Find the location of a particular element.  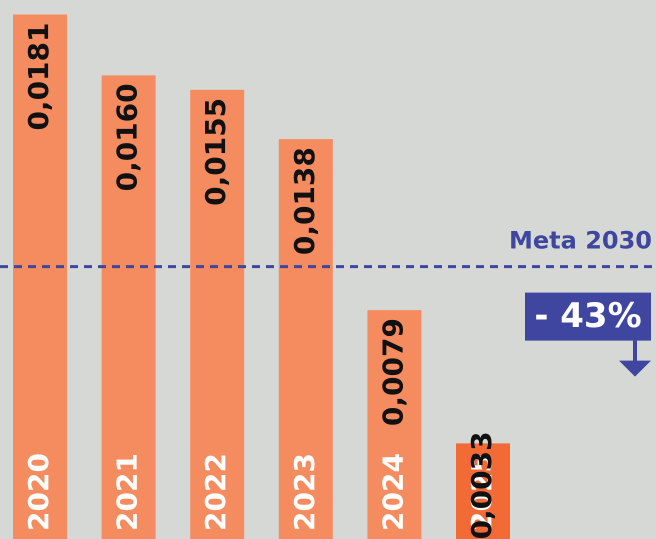

value-label: 0,0079 is located at coordinates (392, 372).